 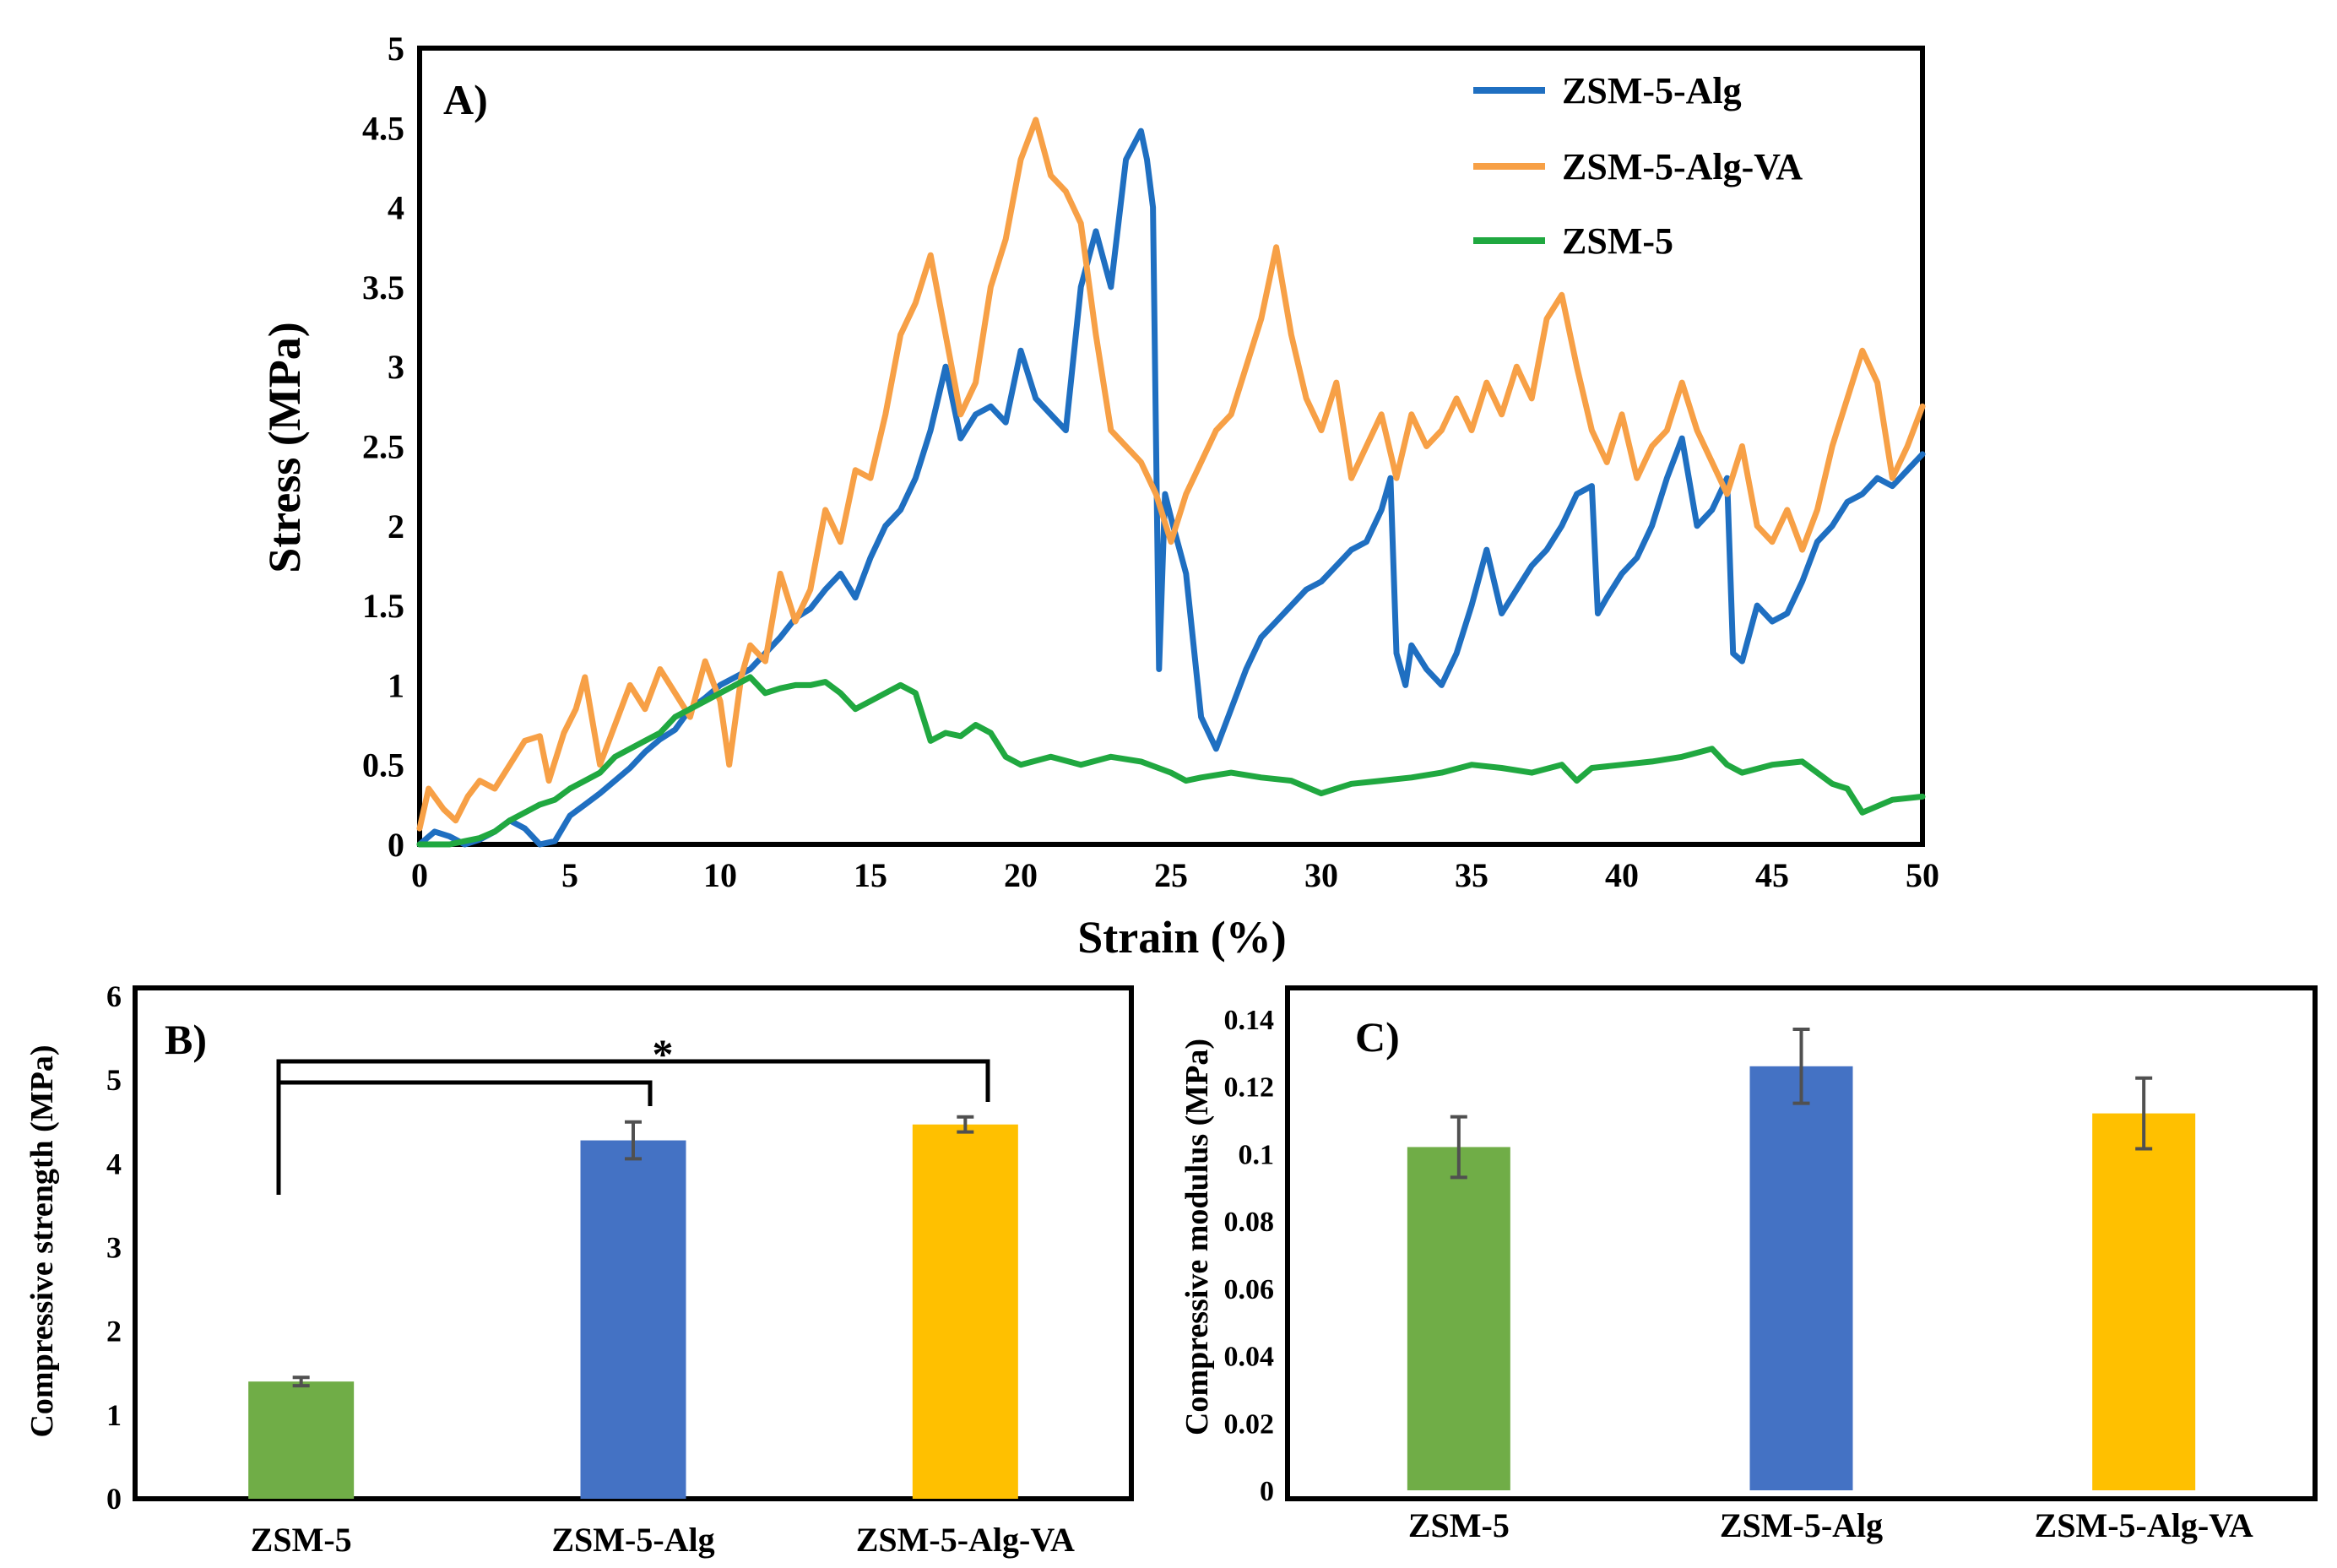 I want to click on x-tick-label: 35, so click(x=1471, y=875).